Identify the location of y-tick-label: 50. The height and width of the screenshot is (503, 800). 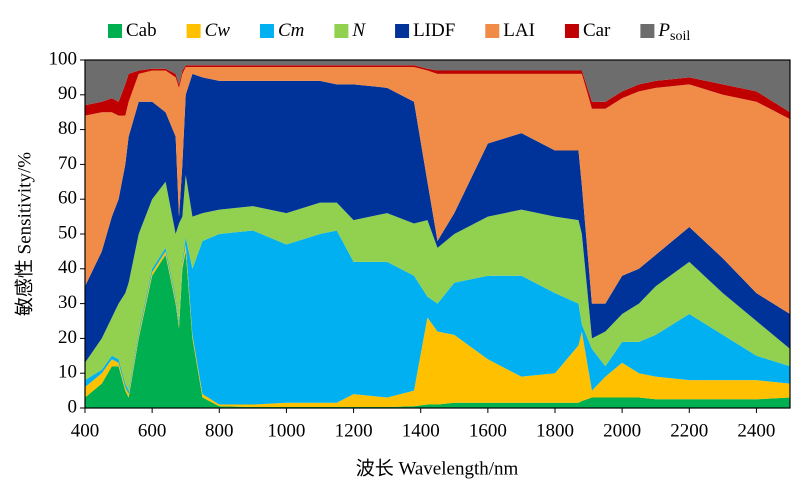
(67, 232).